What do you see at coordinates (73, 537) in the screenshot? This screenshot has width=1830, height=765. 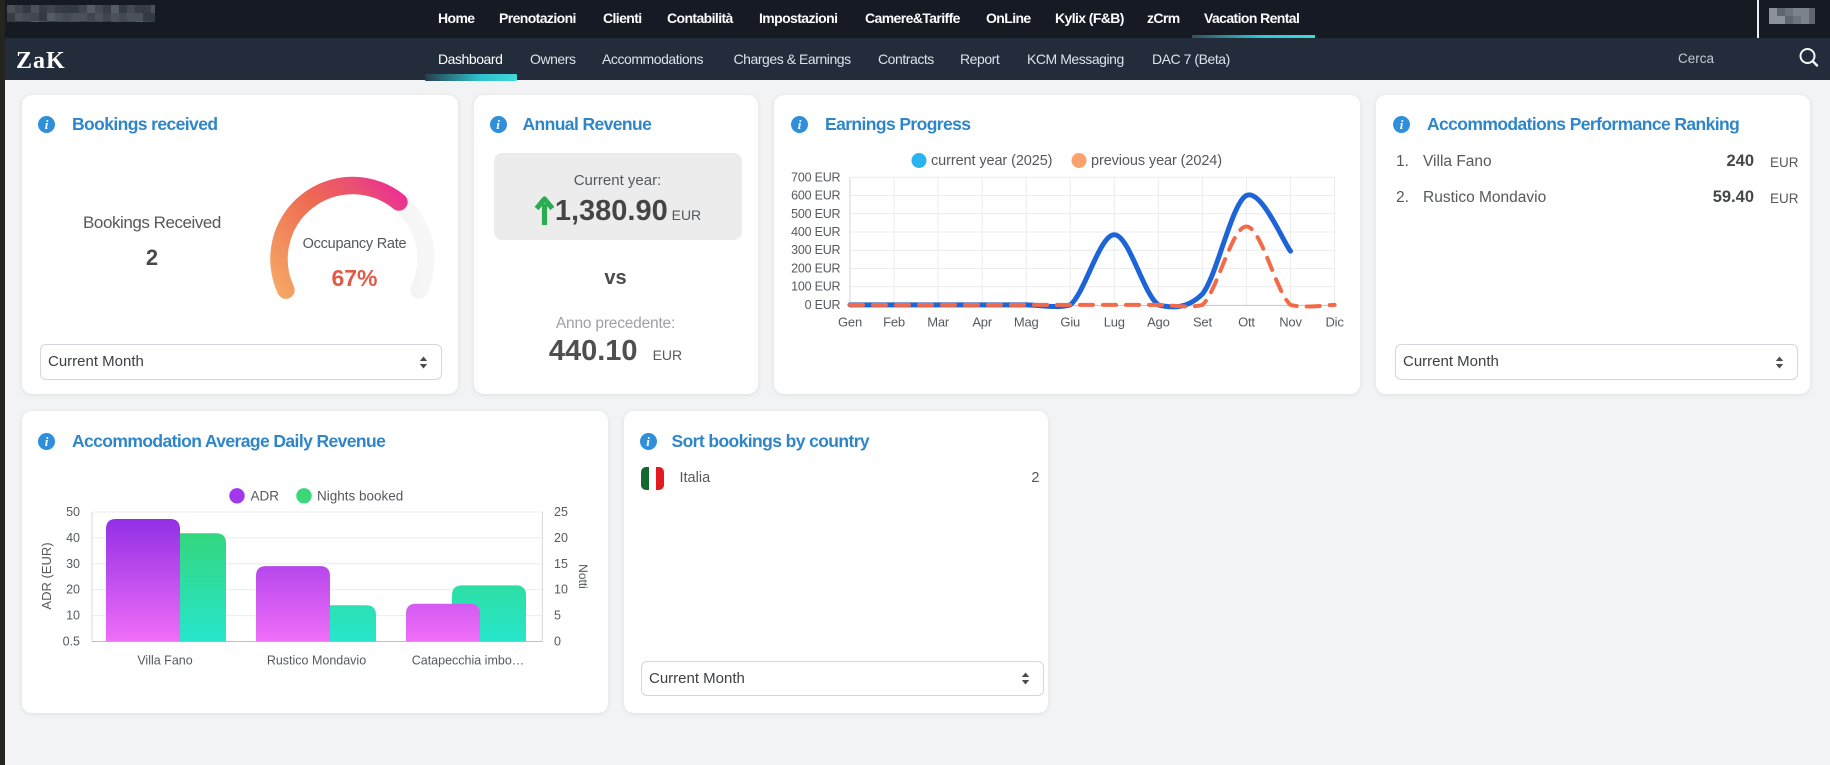 I see `svg-text: 40` at bounding box center [73, 537].